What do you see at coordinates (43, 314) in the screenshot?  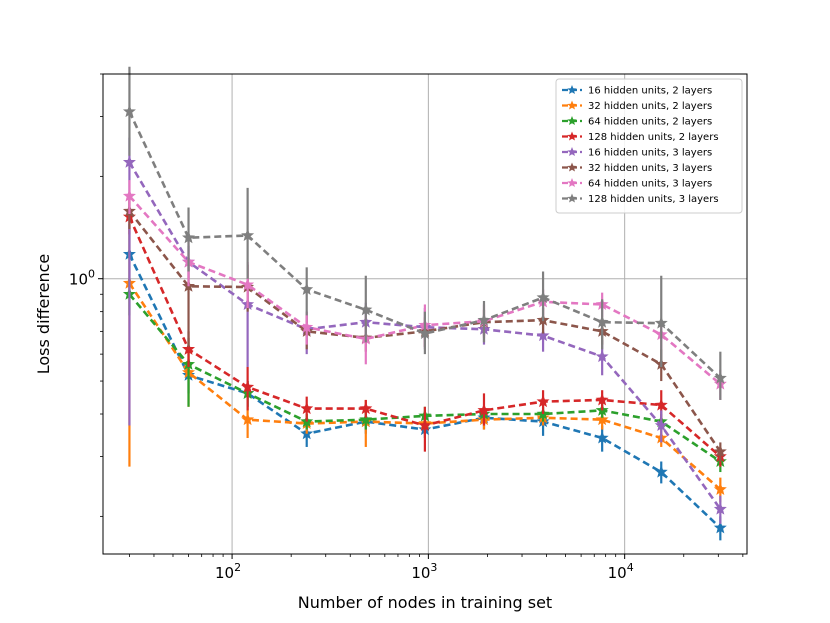 I see `y-axis-label: Loss difference` at bounding box center [43, 314].